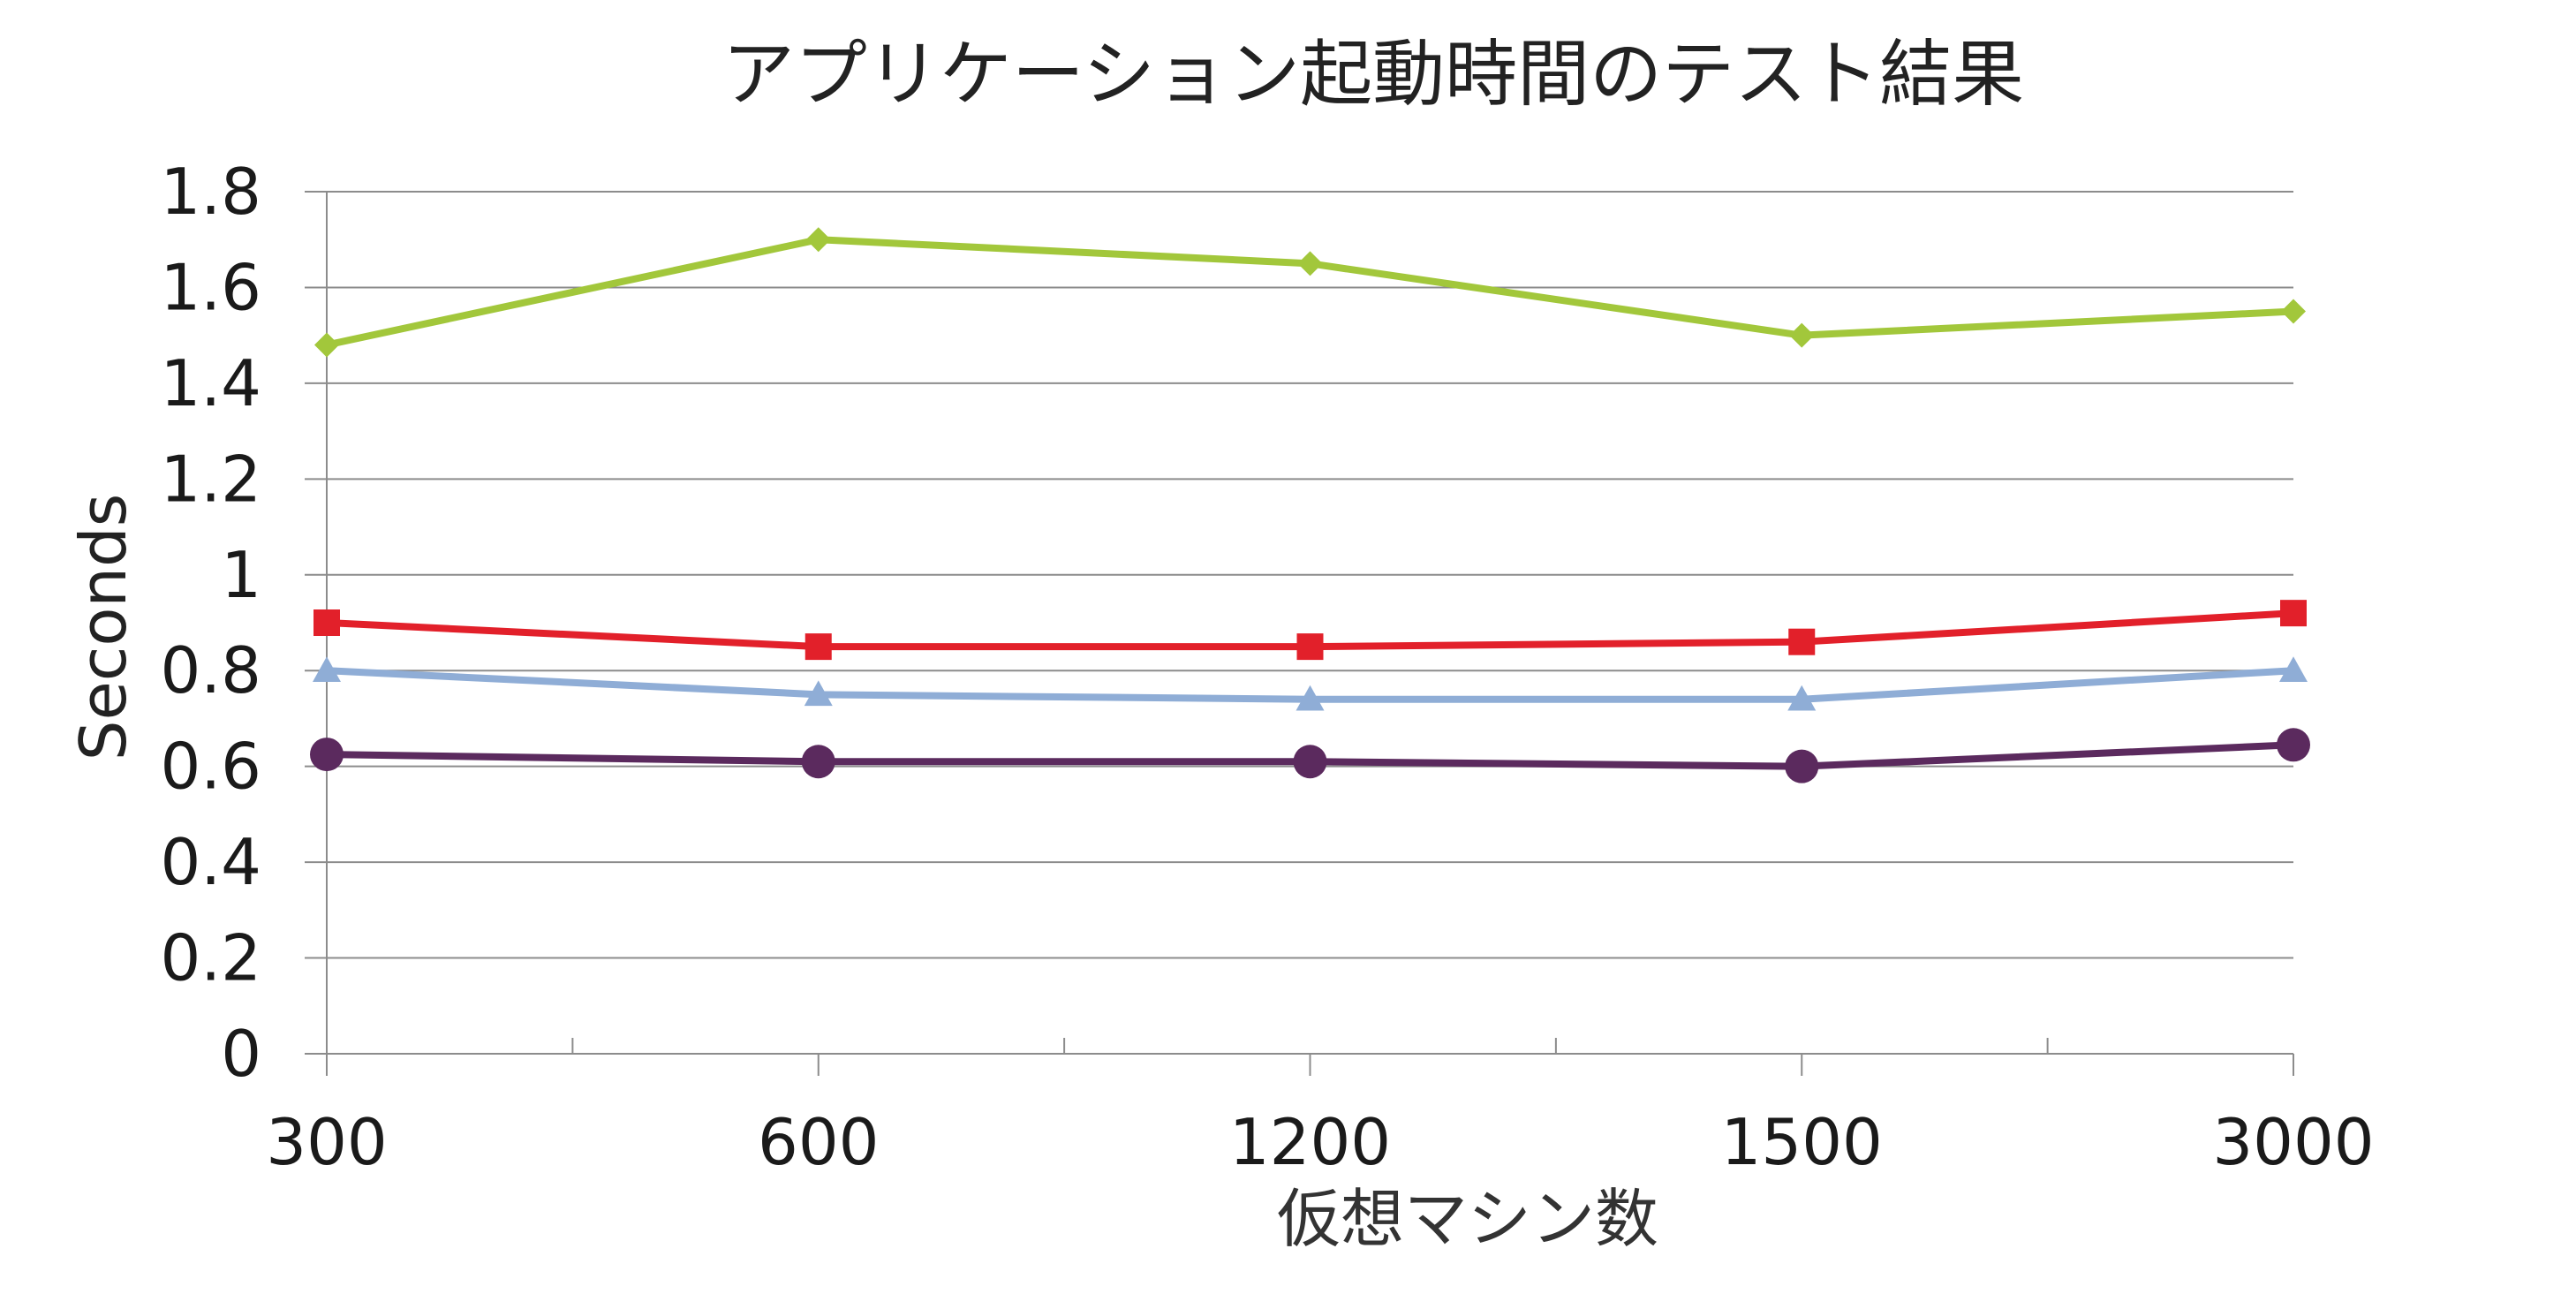 Image resolution: width=2576 pixels, height=1294 pixels. Describe the element at coordinates (241, 575) in the screenshot. I see `y-tick-label: 1` at that location.